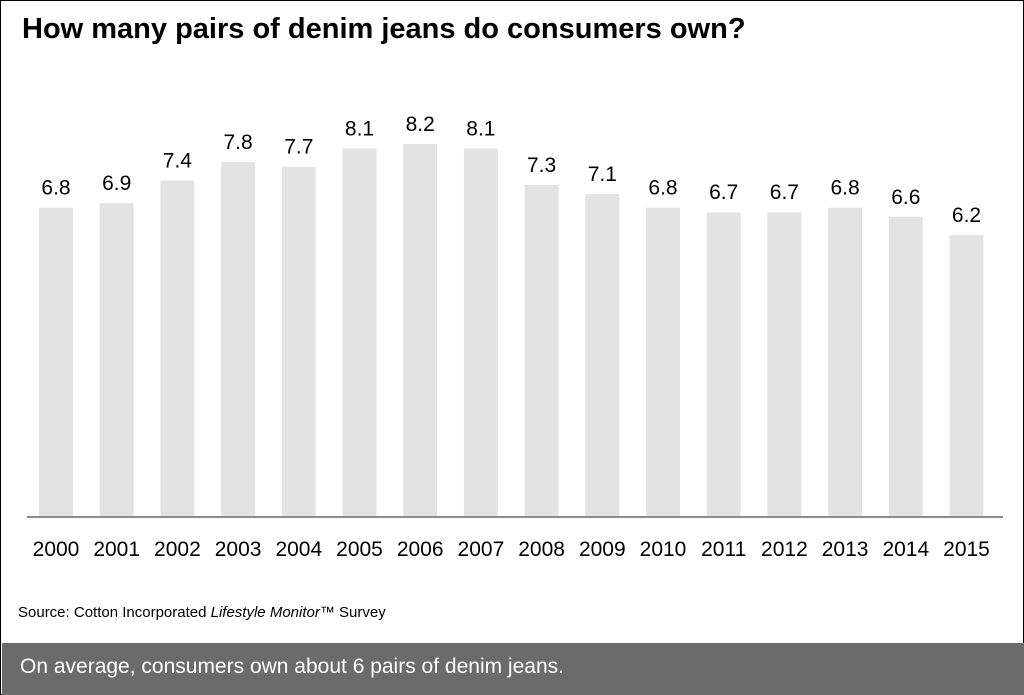 The width and height of the screenshot is (1024, 695). Describe the element at coordinates (784, 549) in the screenshot. I see `x-tick-2012: 2012` at that location.